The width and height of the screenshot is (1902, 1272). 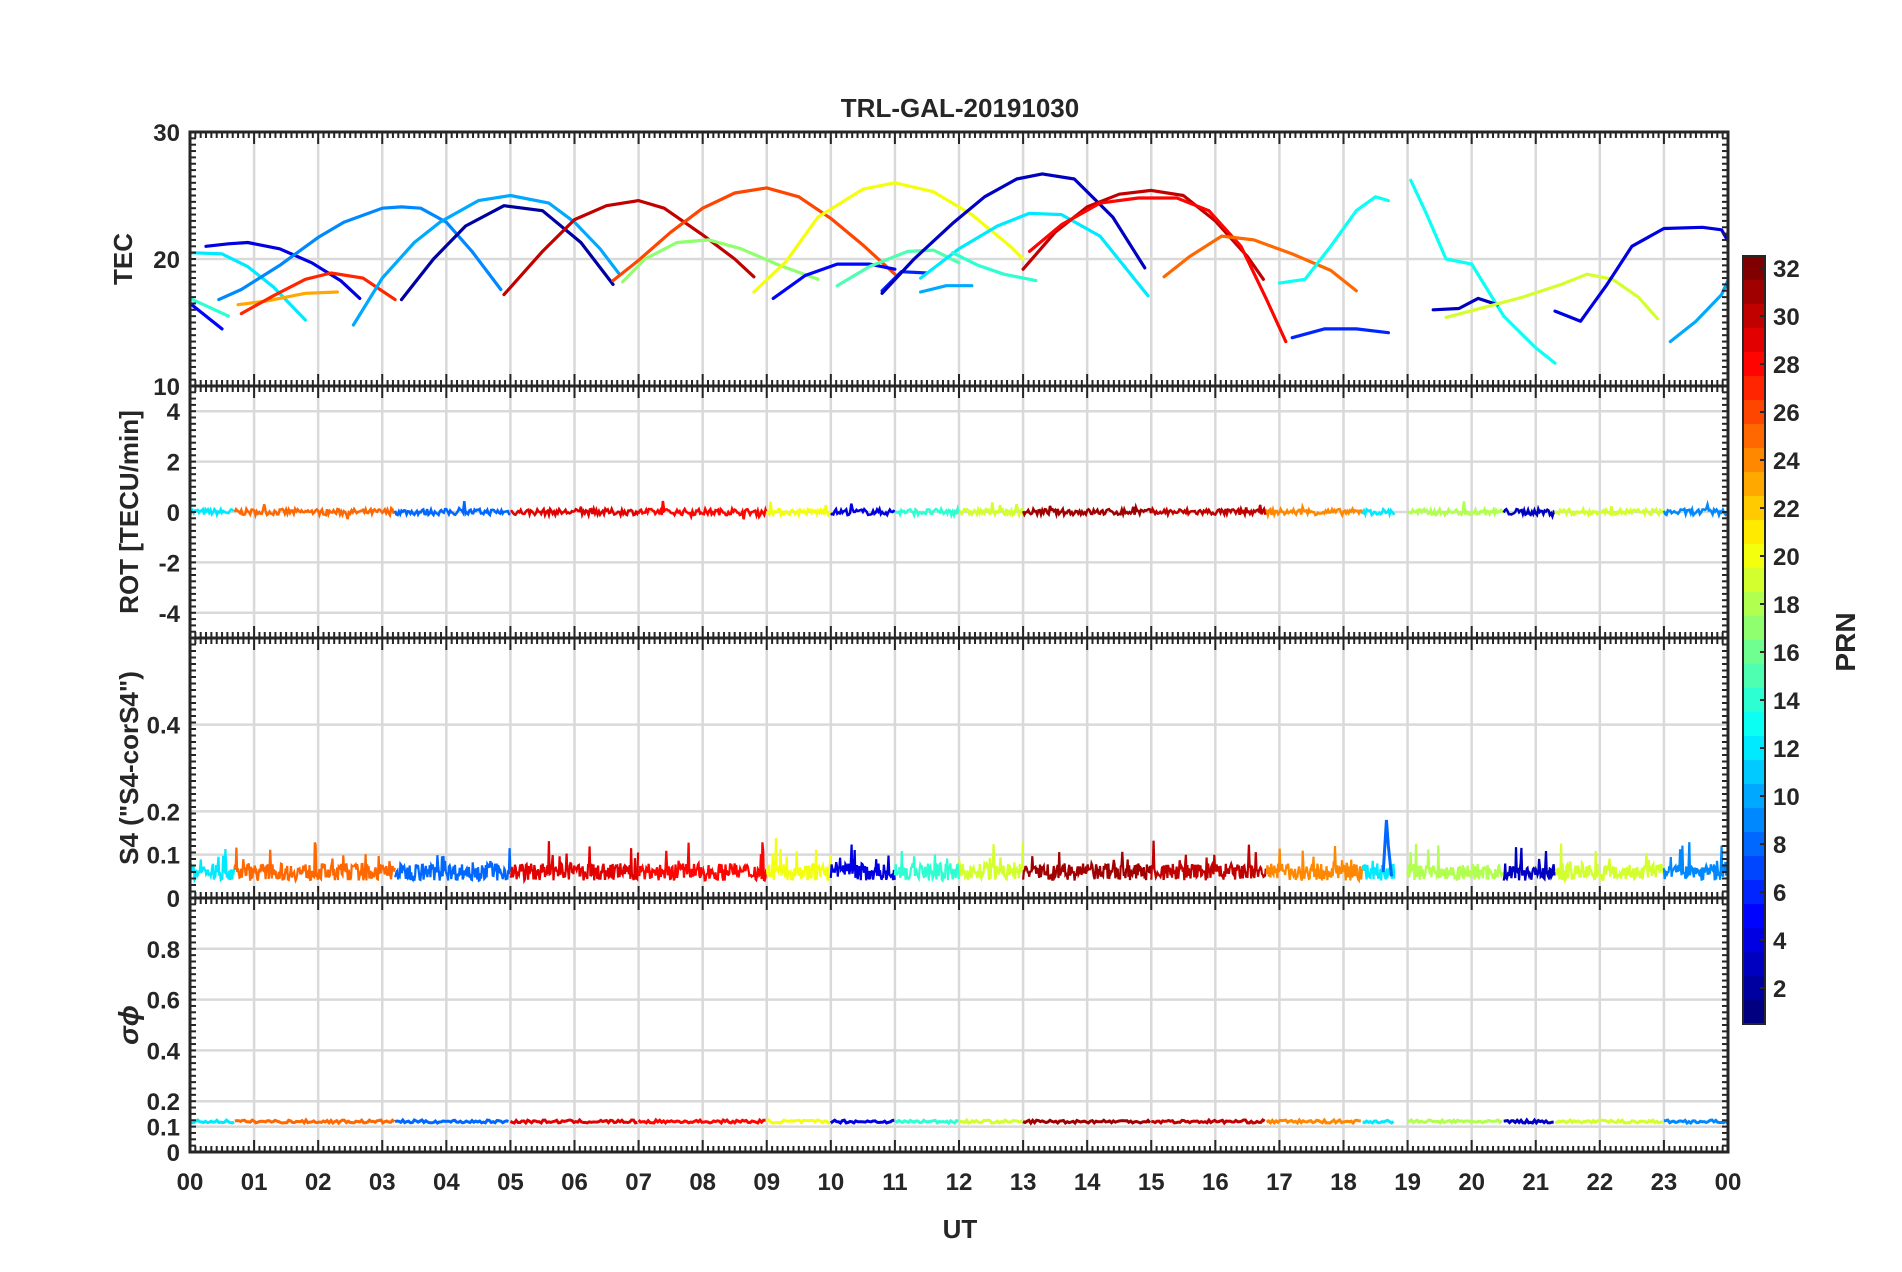 I want to click on x-tick-label: 01, so click(x=254, y=1182).